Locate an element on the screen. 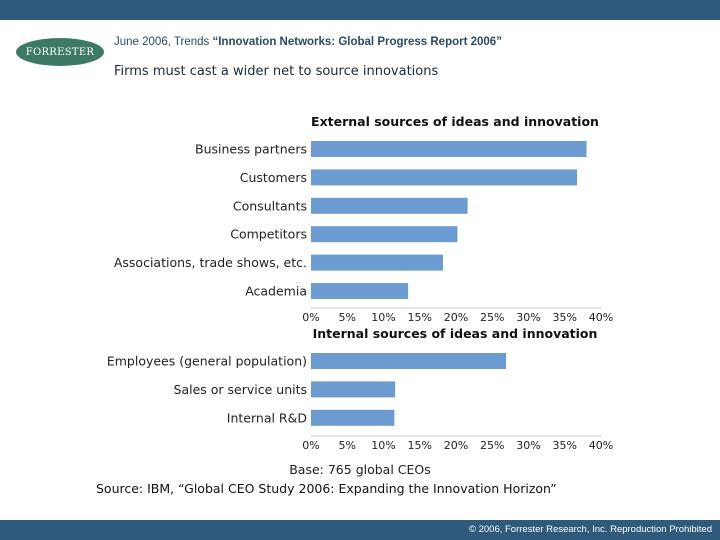  forrester-logo: FORRESTER is located at coordinates (60, 52).